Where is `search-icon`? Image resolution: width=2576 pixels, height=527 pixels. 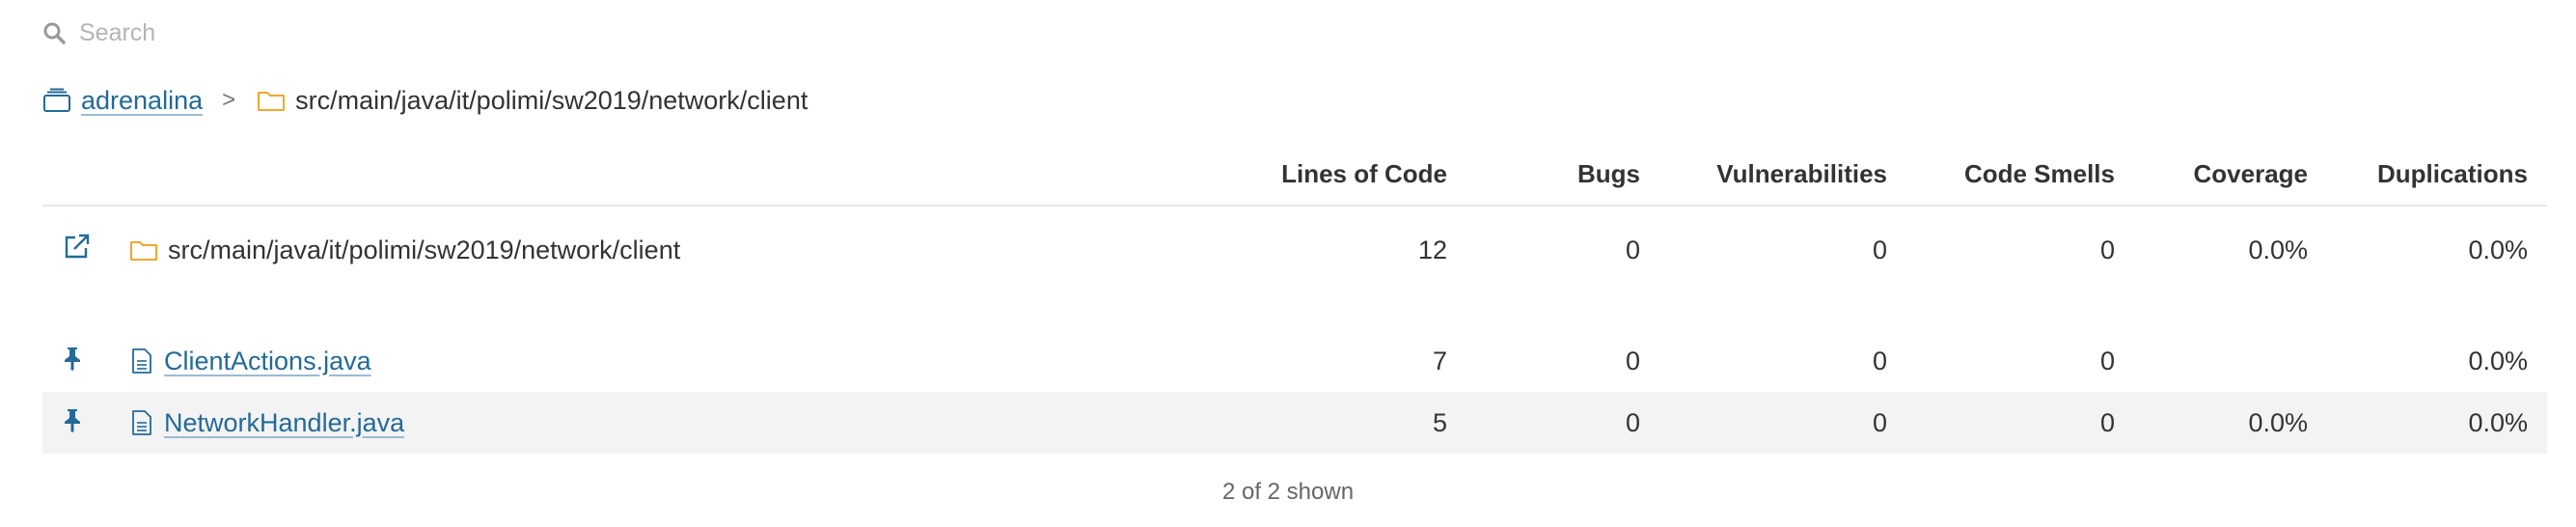 search-icon is located at coordinates (54, 32).